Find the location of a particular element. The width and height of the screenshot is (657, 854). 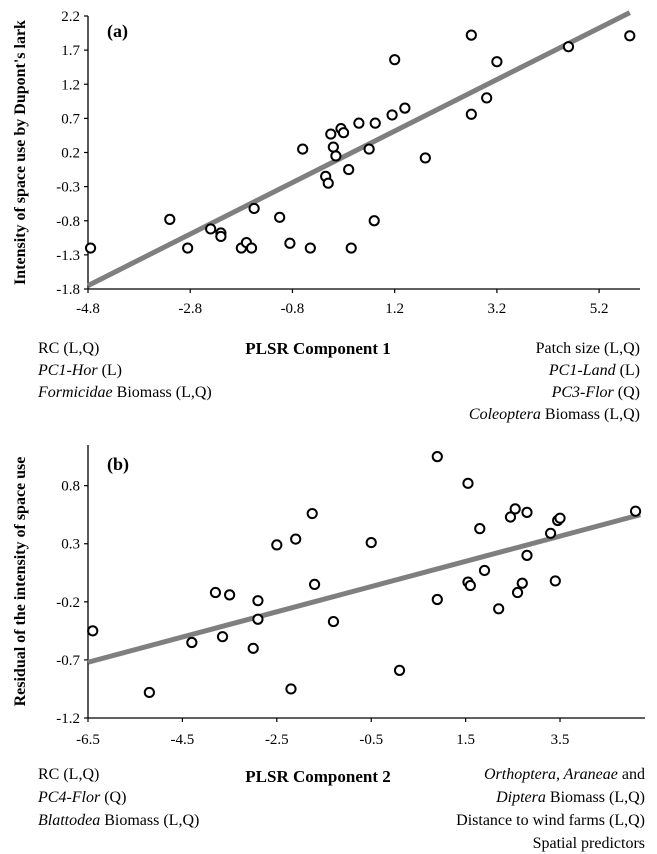

y-axis-title: Intensity of space use by Dupont's lark is located at coordinates (20, 152).